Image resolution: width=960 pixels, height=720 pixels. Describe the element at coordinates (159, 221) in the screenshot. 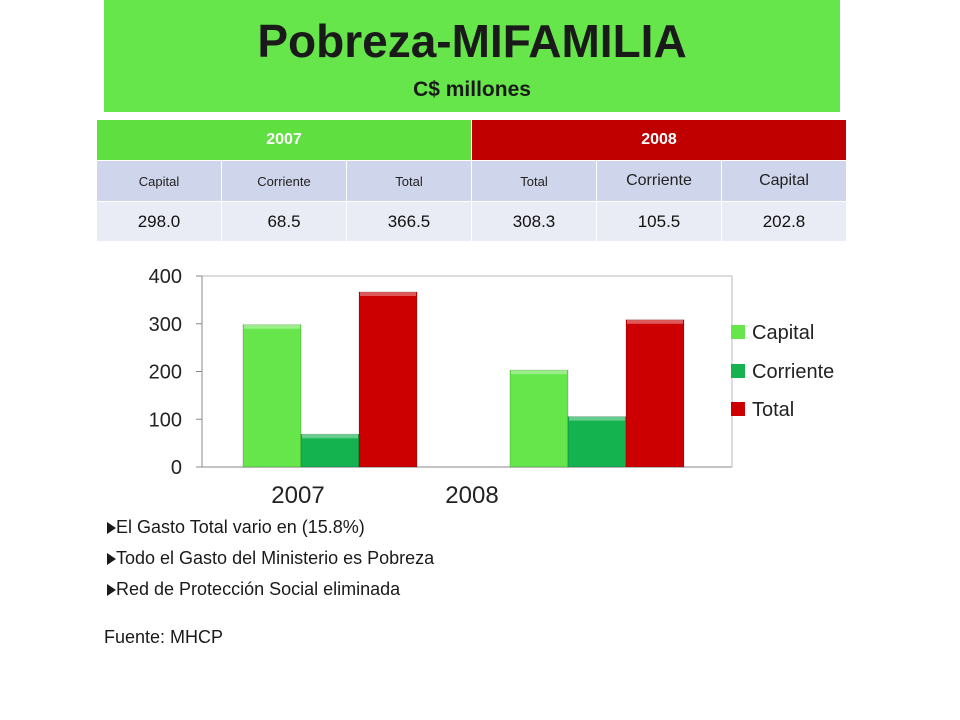

I see `table-cell: 298.0` at that location.